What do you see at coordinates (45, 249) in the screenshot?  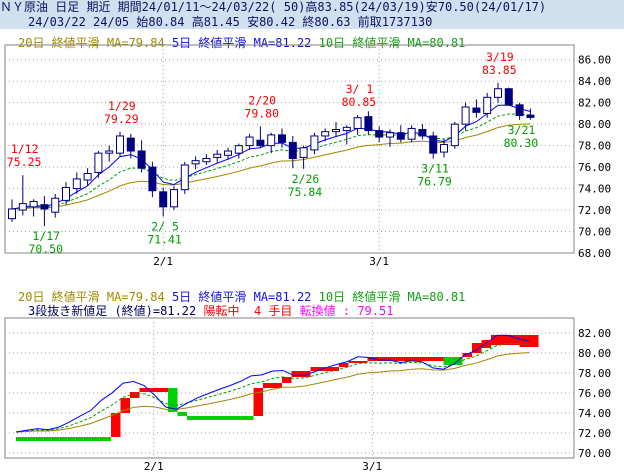 I see `low-value-label: 70.50` at bounding box center [45, 249].